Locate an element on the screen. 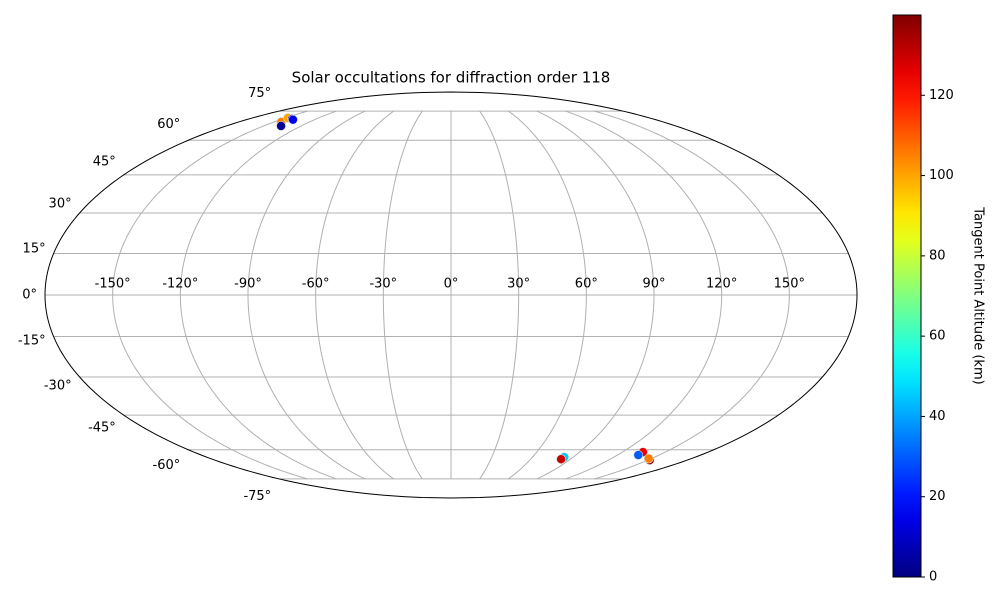 The height and width of the screenshot is (600, 1000). x-tick-label: -60° is located at coordinates (316, 284).